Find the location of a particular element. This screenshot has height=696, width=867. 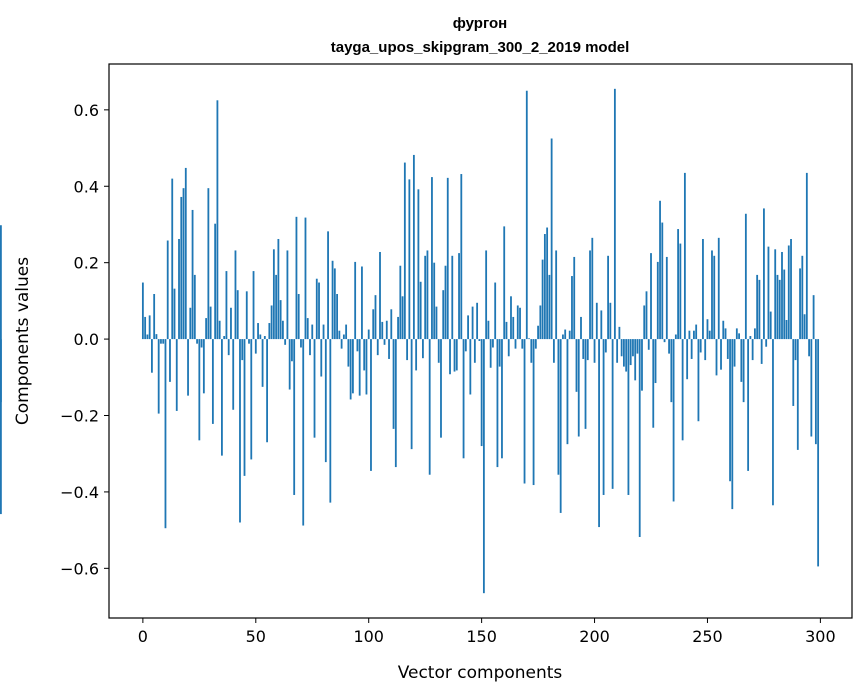

x-tick-label: 150 is located at coordinates (481, 636).